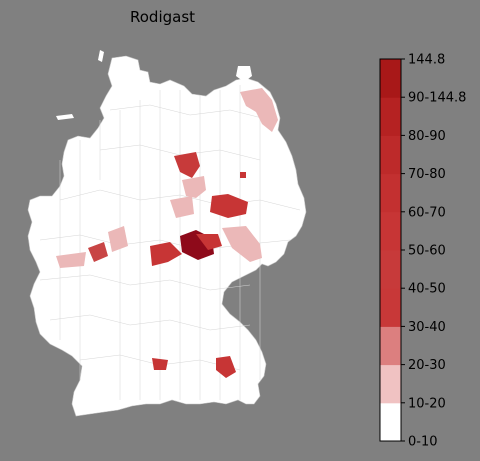 The width and height of the screenshot is (480, 461). What do you see at coordinates (427, 136) in the screenshot?
I see `colorbar-tick-label: 80-90` at bounding box center [427, 136].